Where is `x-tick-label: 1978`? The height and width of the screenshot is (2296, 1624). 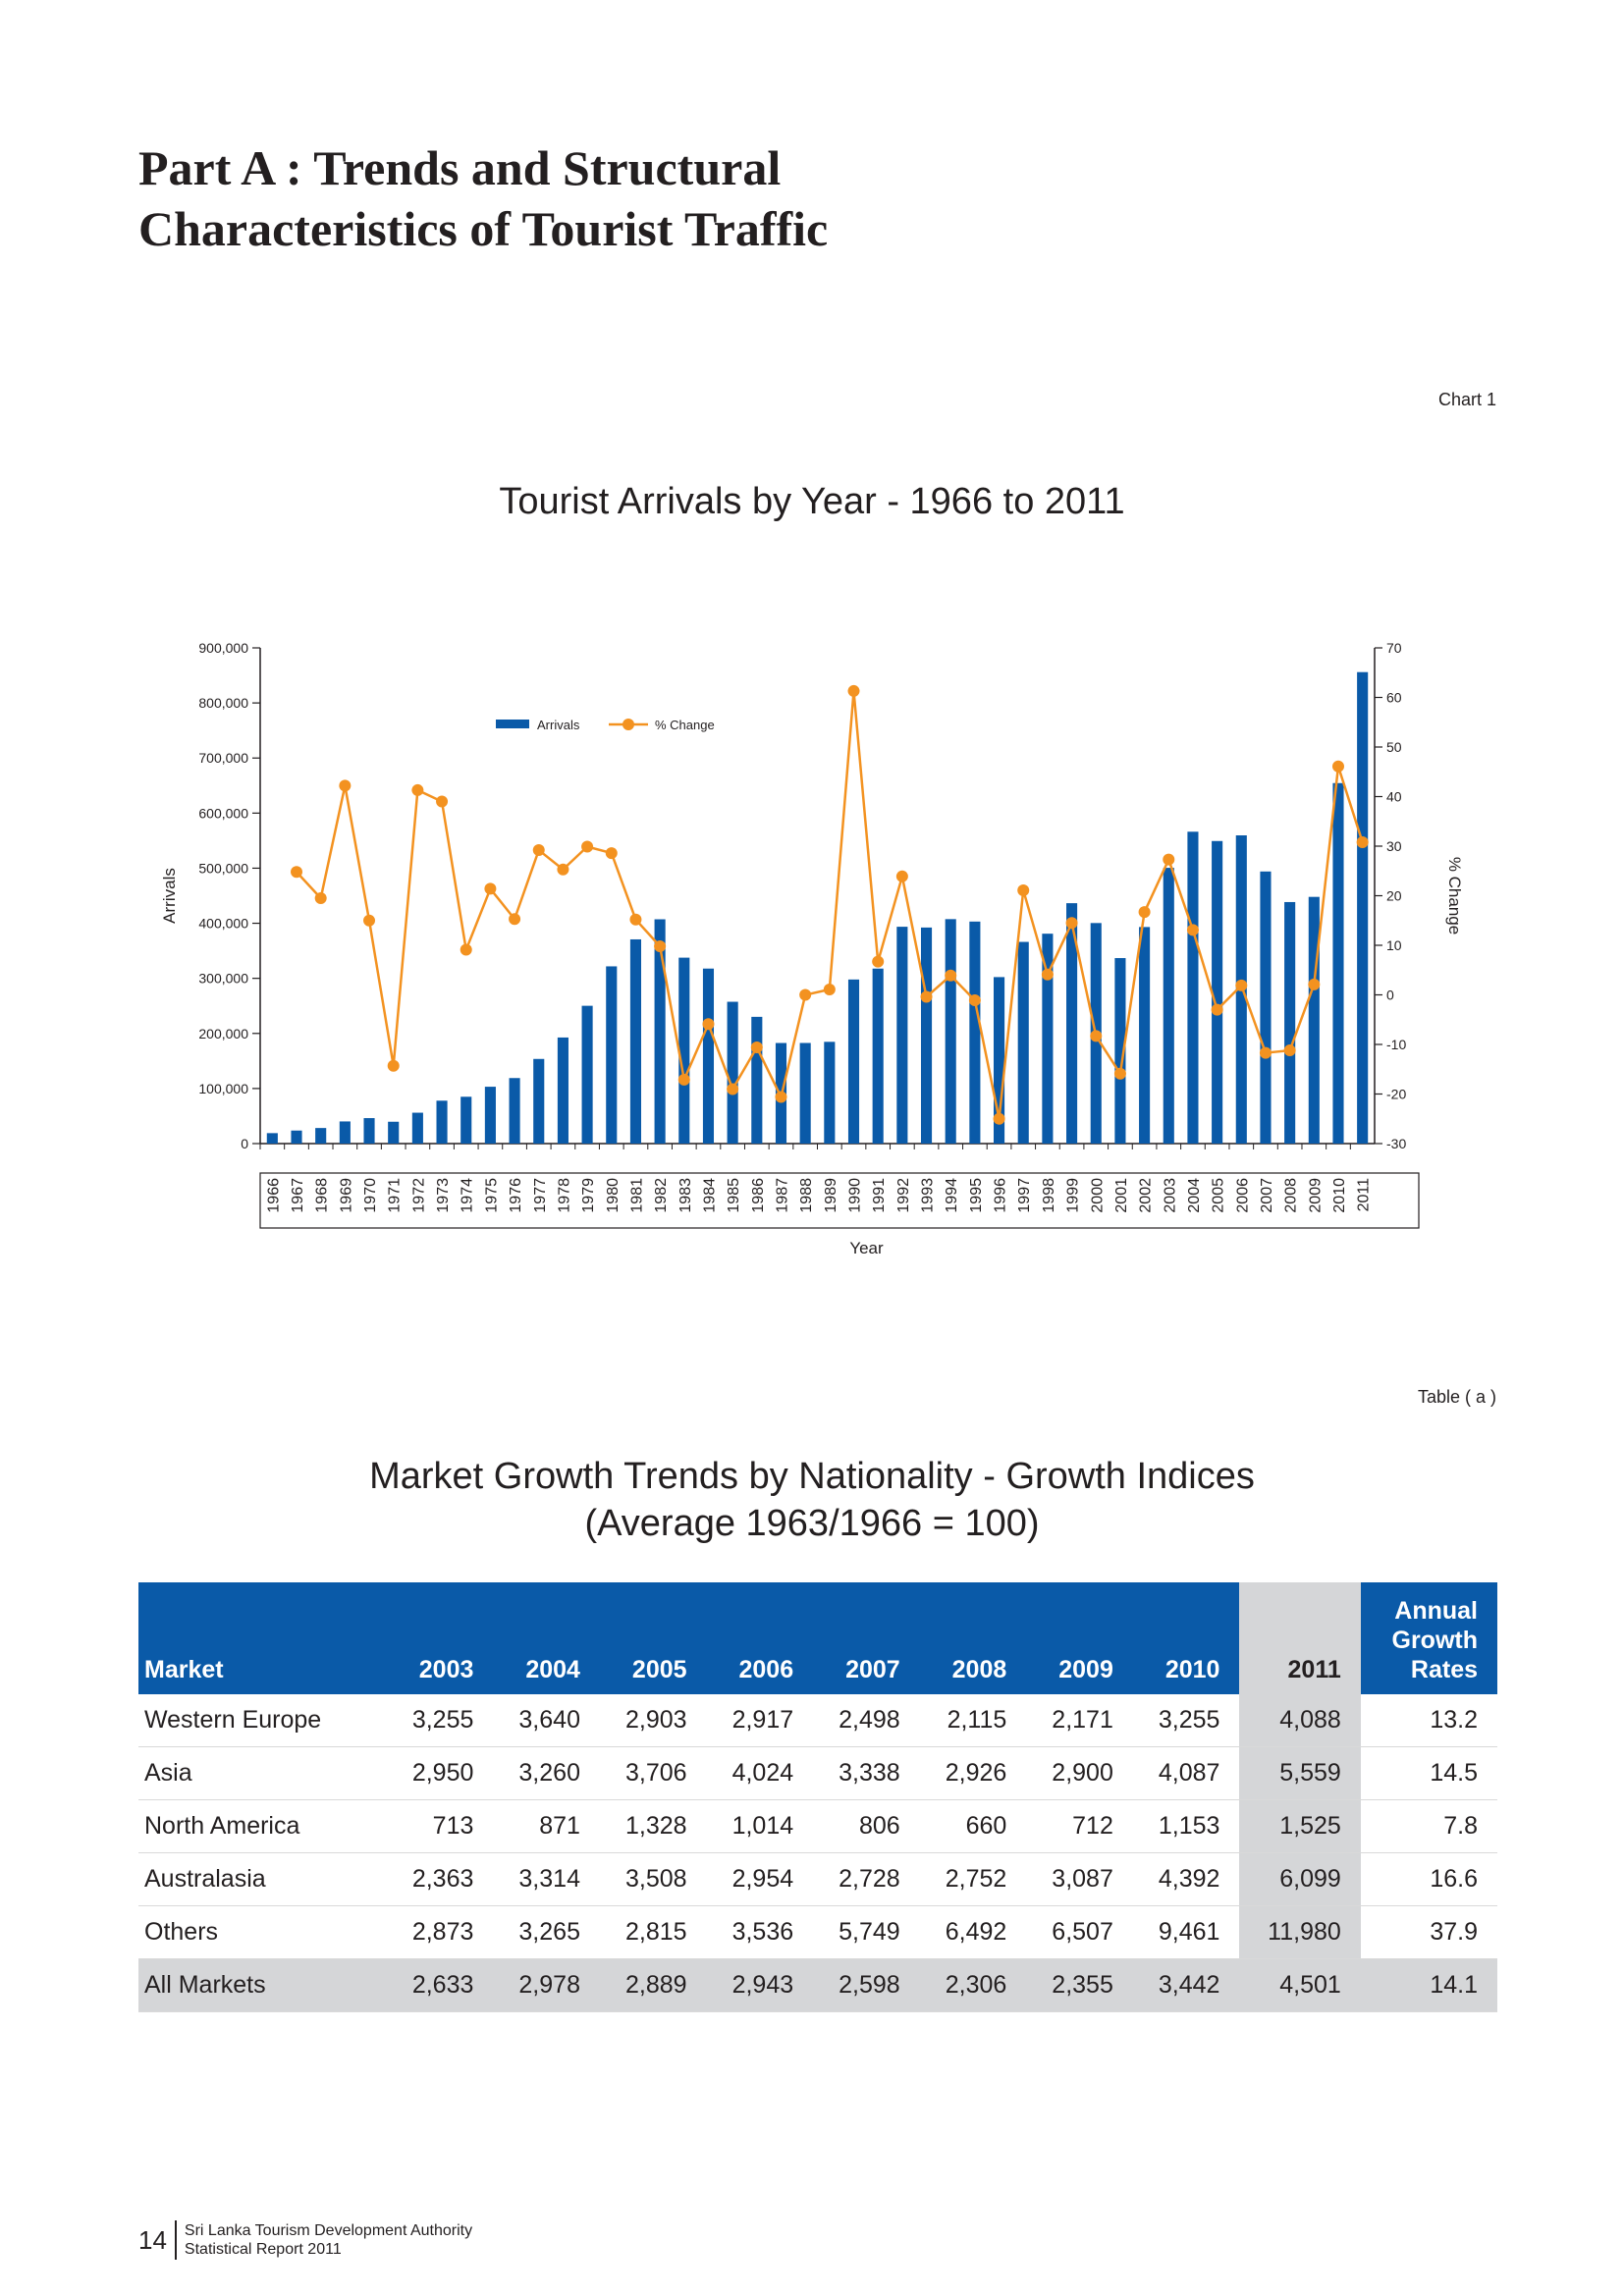
x-tick-label: 1978 is located at coordinates (564, 1195).